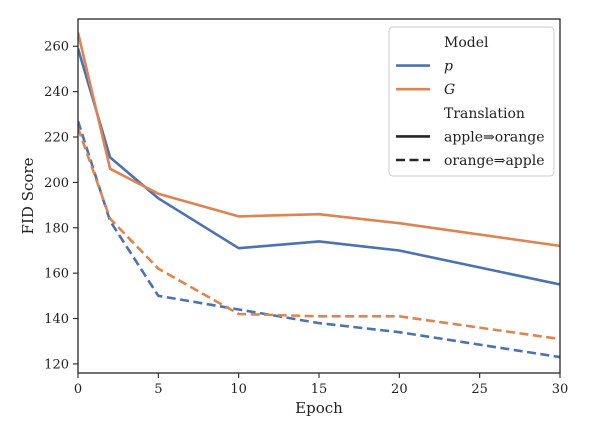 The image size is (589, 442). I want to click on legend-box, so click(471, 101).